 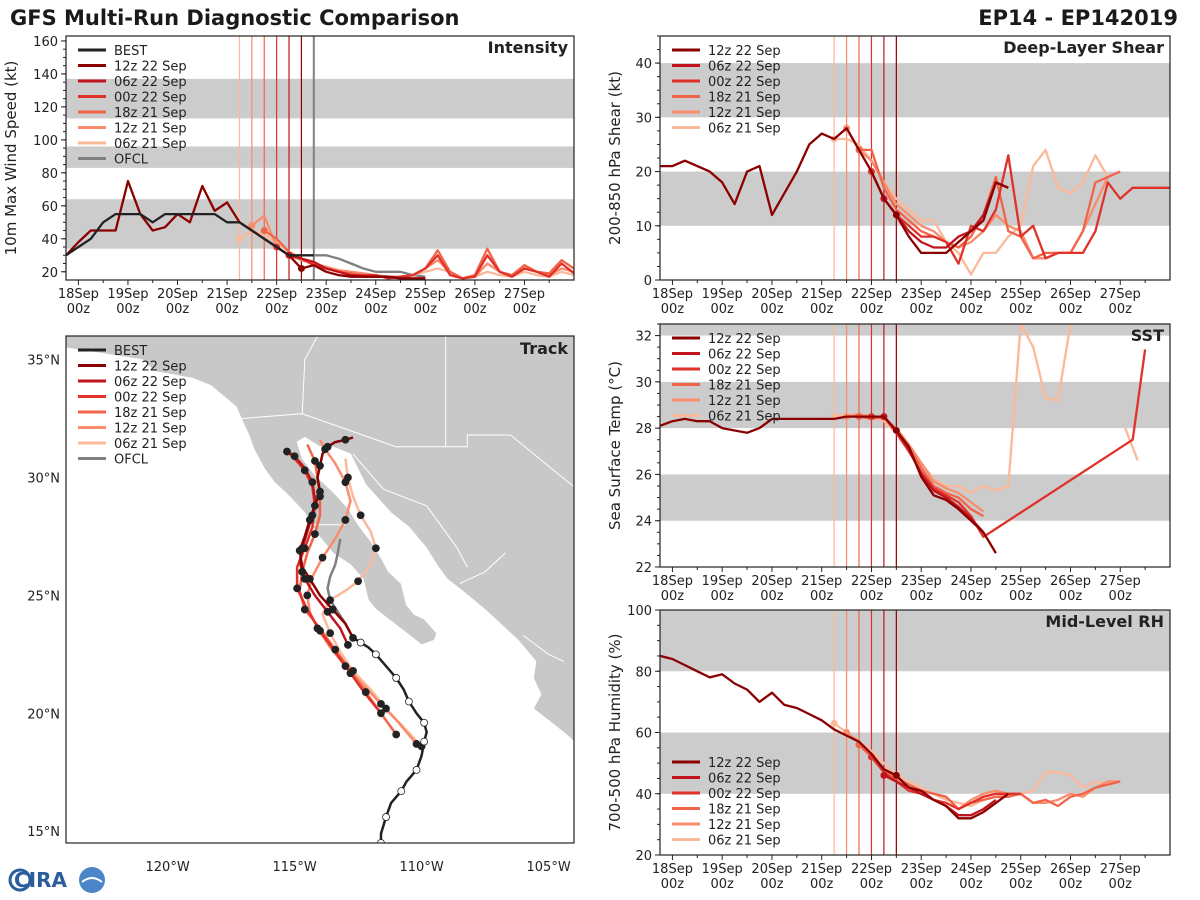 What do you see at coordinates (1083, 47) in the screenshot?
I see `panel-title: Deep-Layer Shear` at bounding box center [1083, 47].